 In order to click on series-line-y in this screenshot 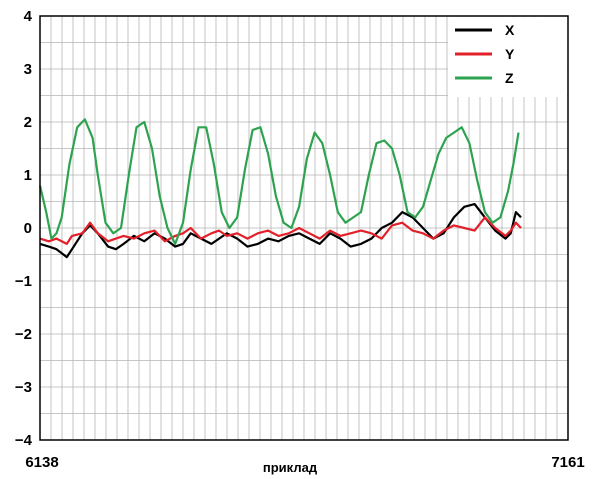, I will do `click(280, 230)`.